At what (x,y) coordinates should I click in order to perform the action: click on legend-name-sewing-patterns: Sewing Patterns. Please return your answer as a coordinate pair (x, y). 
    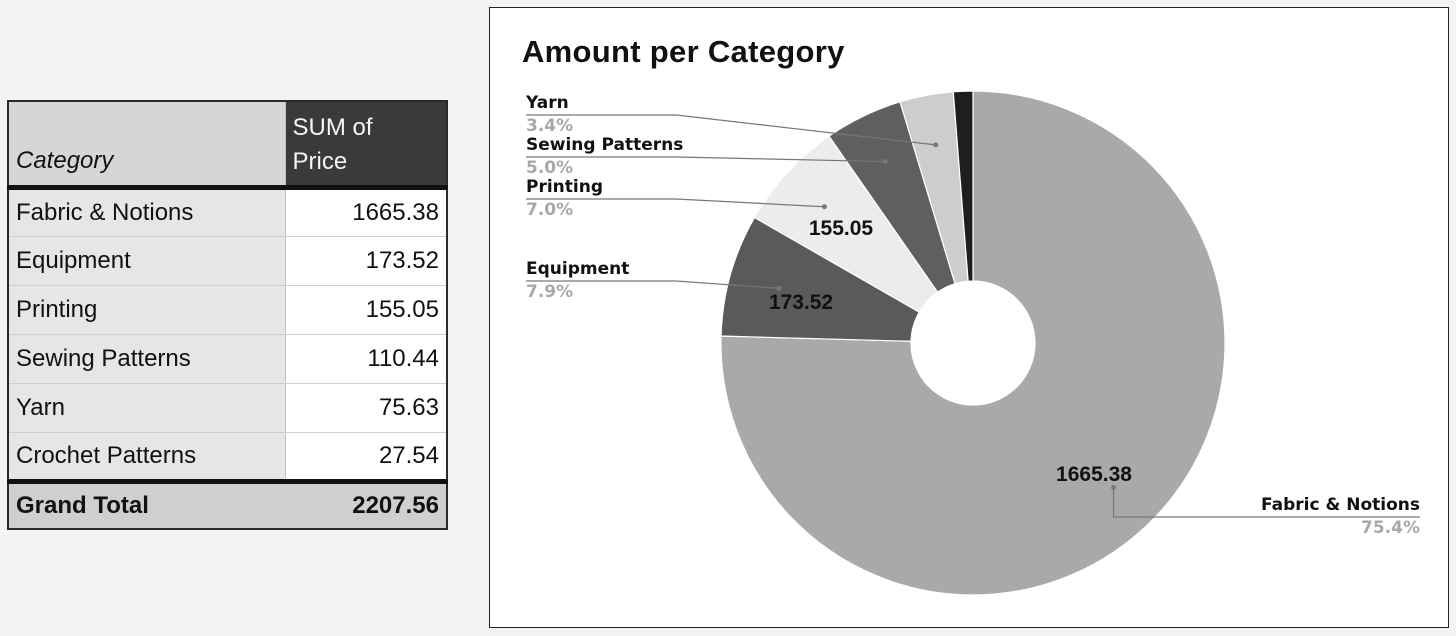
    Looking at the image, I should click on (604, 145).